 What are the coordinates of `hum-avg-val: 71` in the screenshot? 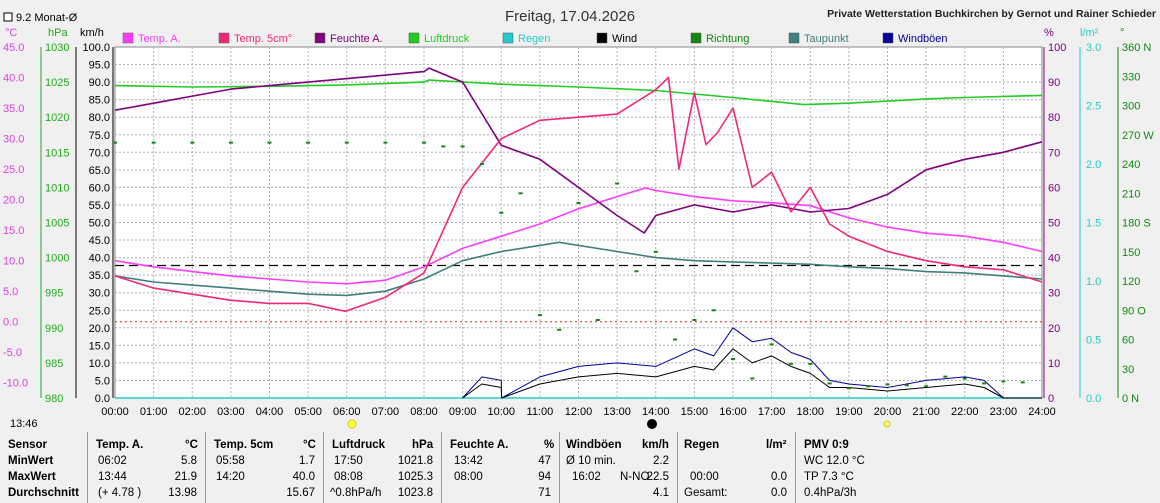 It's located at (544, 493).